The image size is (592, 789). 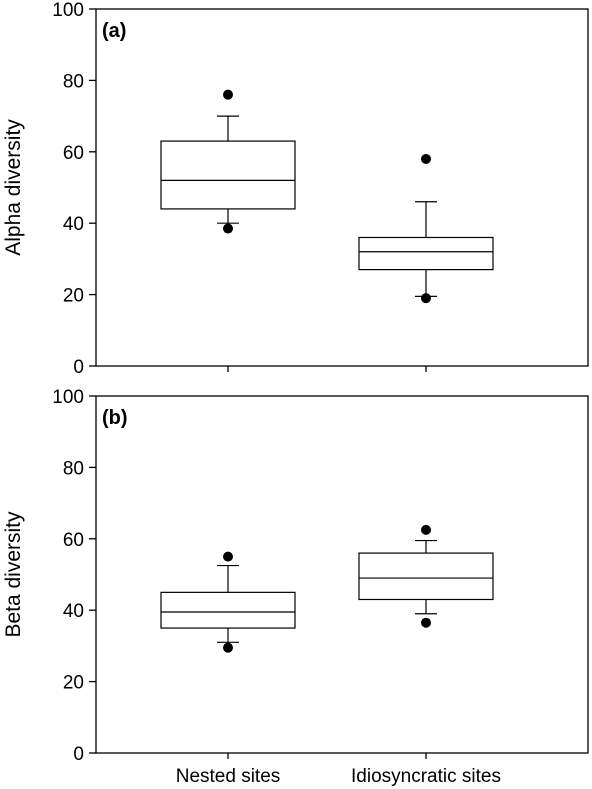 I want to click on y-axis-label: Beta diversity, so click(x=13, y=574).